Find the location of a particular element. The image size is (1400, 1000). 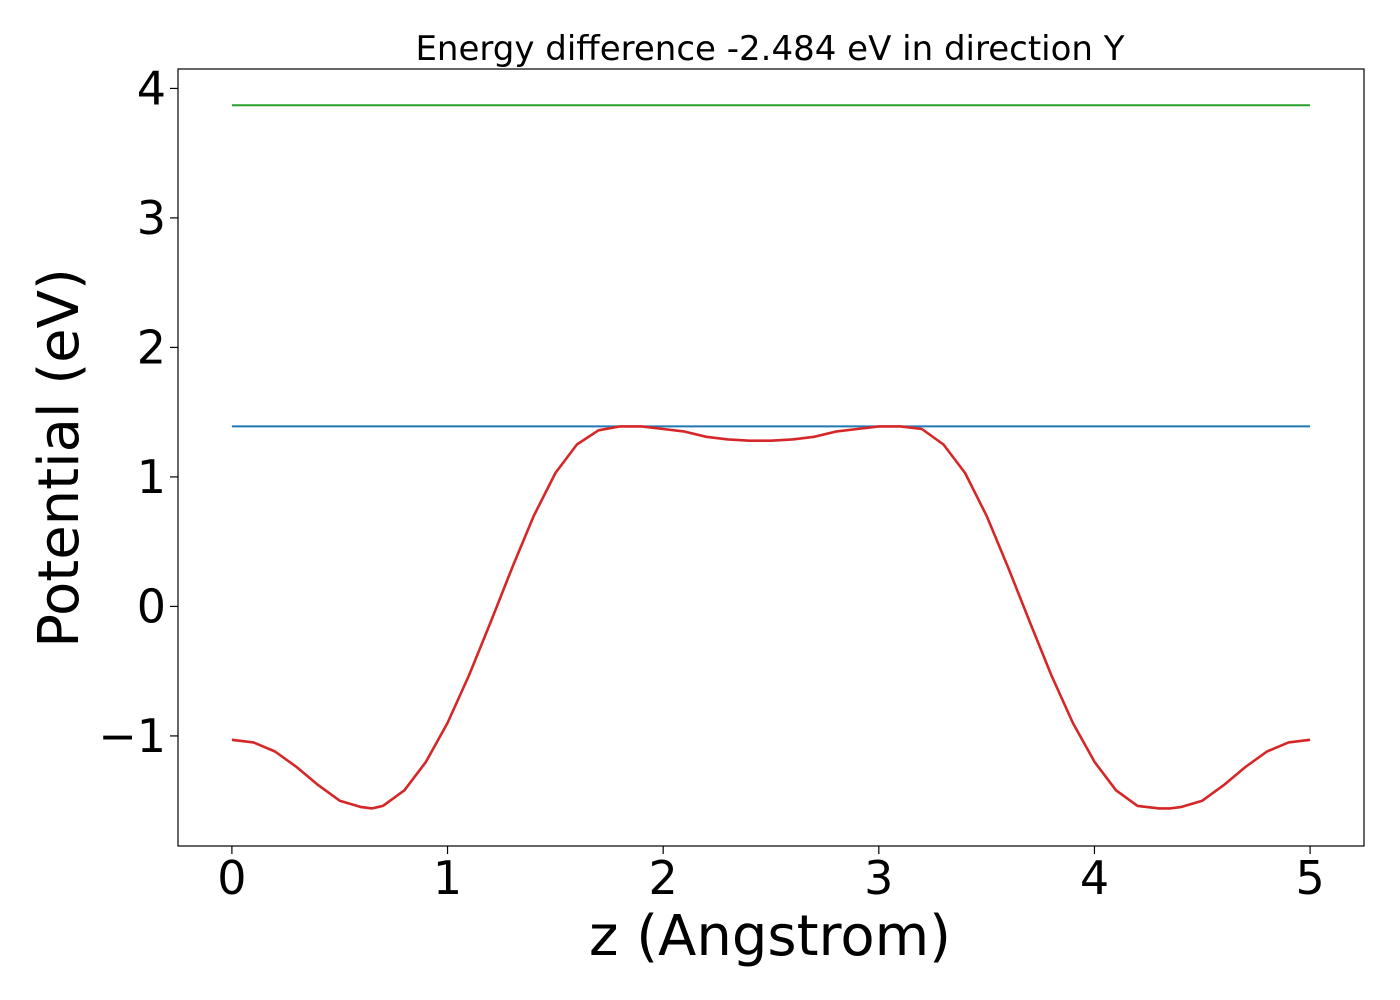

x-tick-label: 1 is located at coordinates (447, 878).